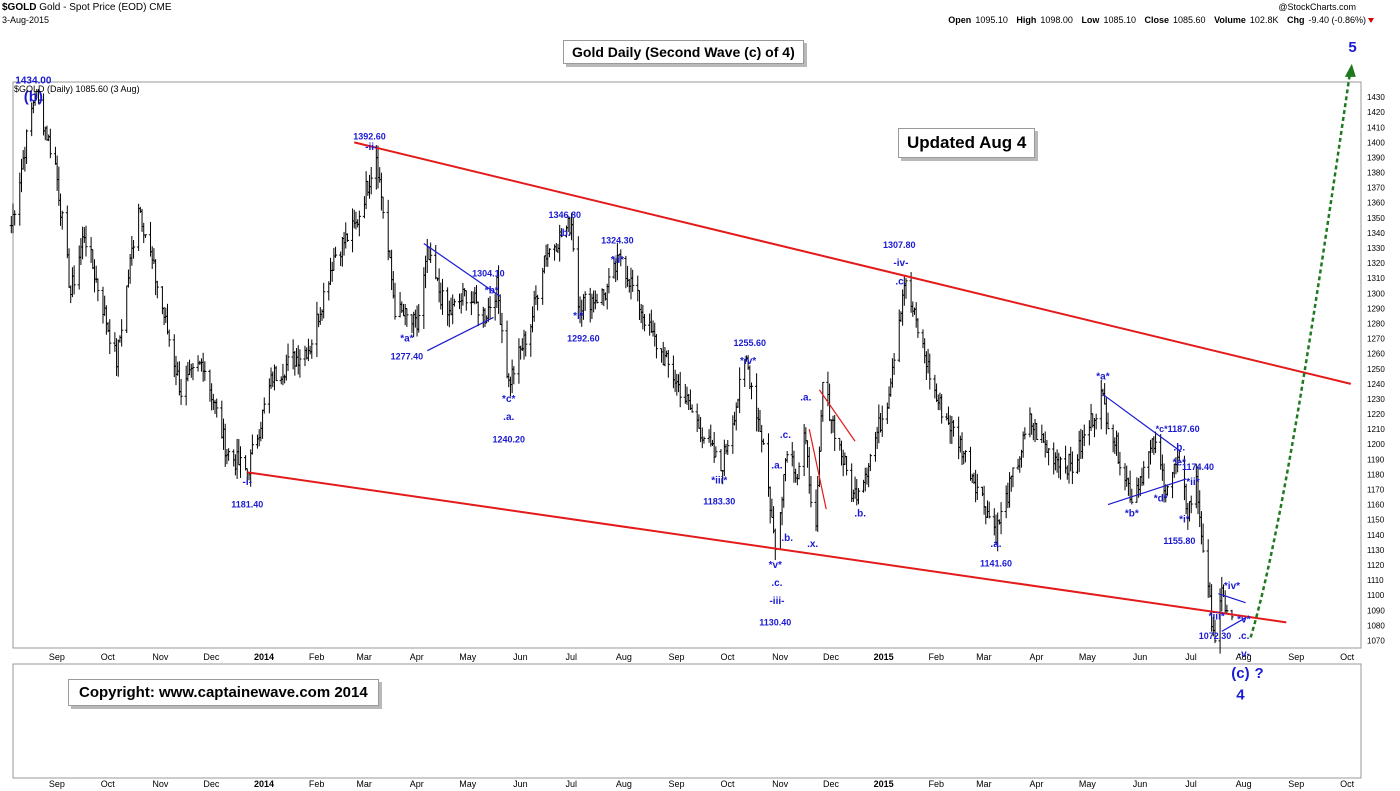 This screenshot has height=791, width=1400. I want to click on y-tick-label: 1370, so click(1376, 188).